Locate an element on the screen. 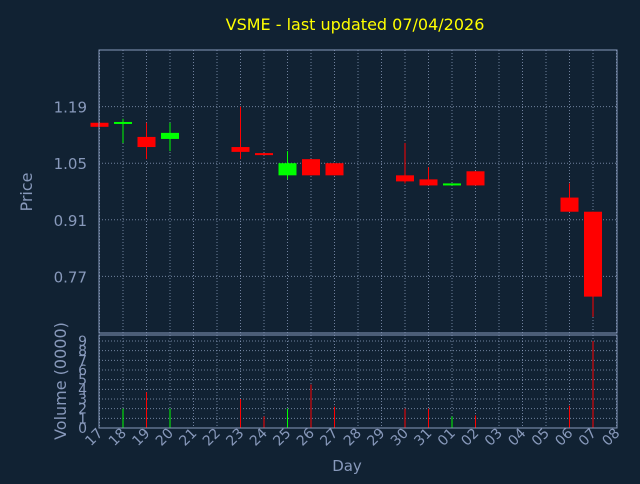 Image resolution: width=640 pixels, height=484 pixels. volume-tick-label: 3 is located at coordinates (82, 400).